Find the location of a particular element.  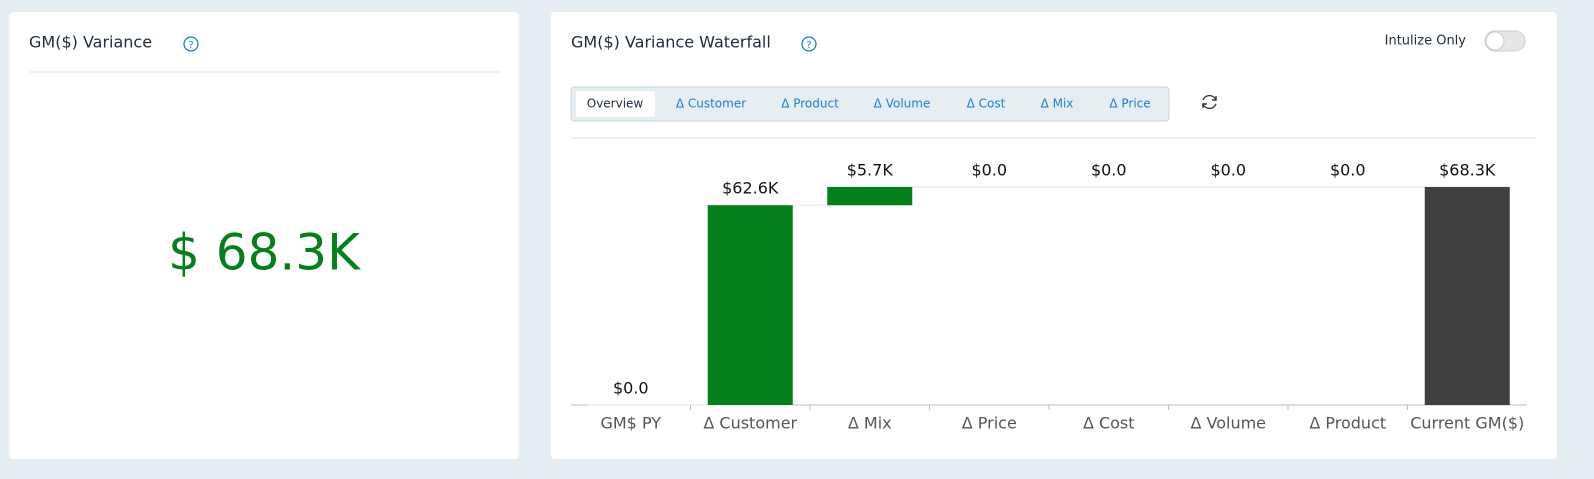

value-label: $62.6K is located at coordinates (750, 188).